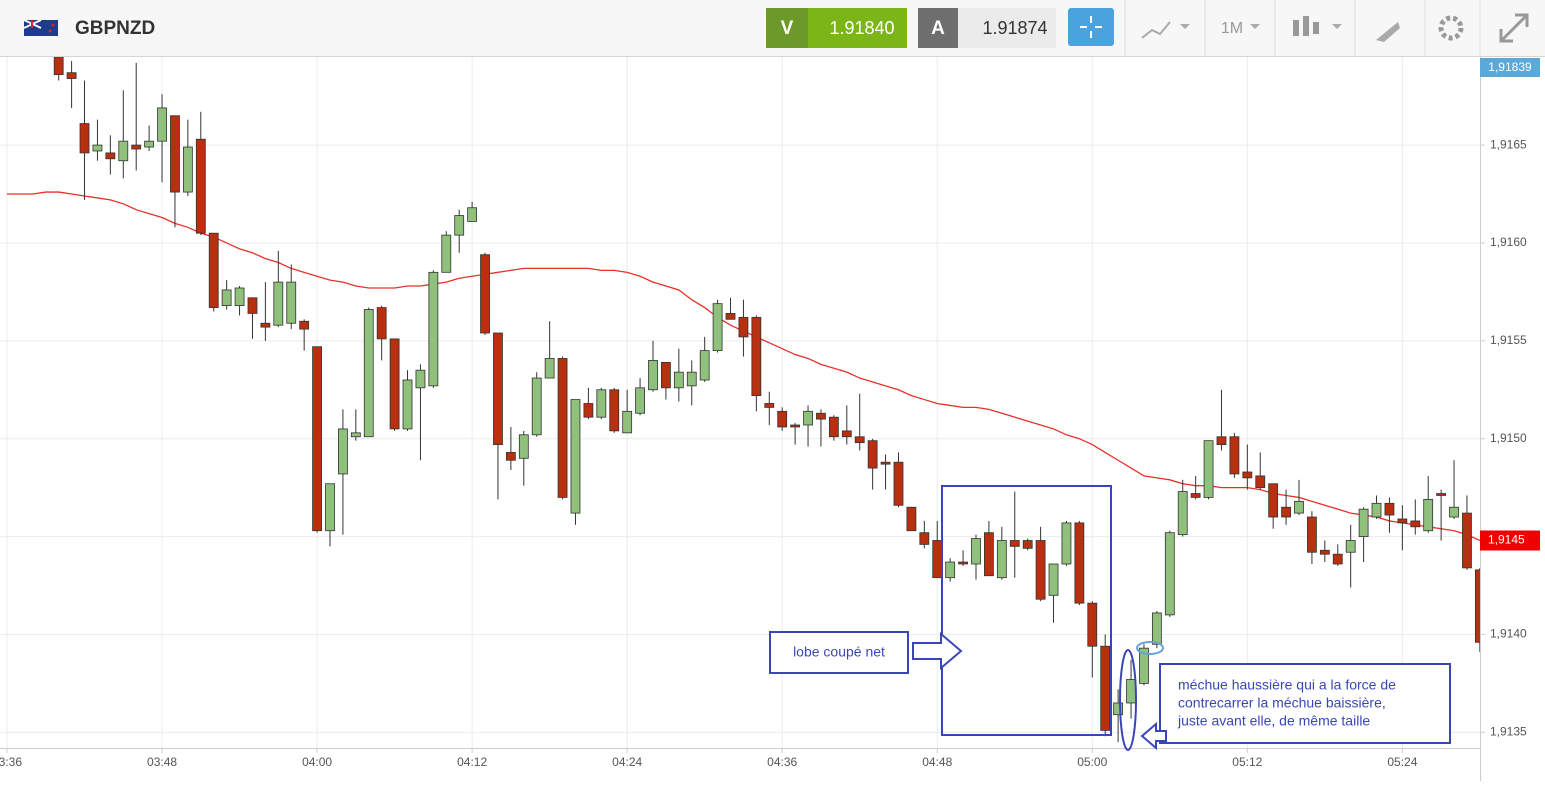 Image resolution: width=1545 pixels, height=786 pixels. What do you see at coordinates (1451, 28) in the screenshot?
I see `settings-icon` at bounding box center [1451, 28].